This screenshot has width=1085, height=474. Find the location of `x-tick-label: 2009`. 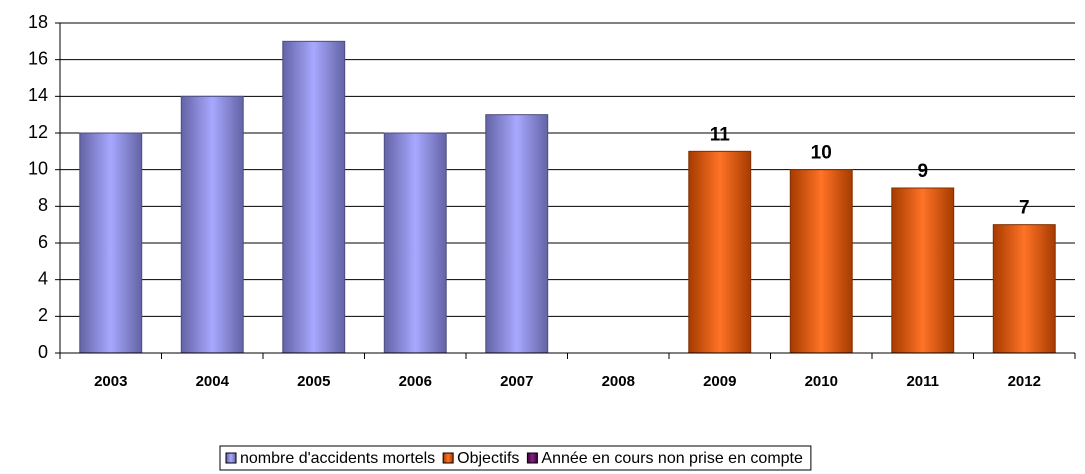

x-tick-label: 2009 is located at coordinates (719, 381).